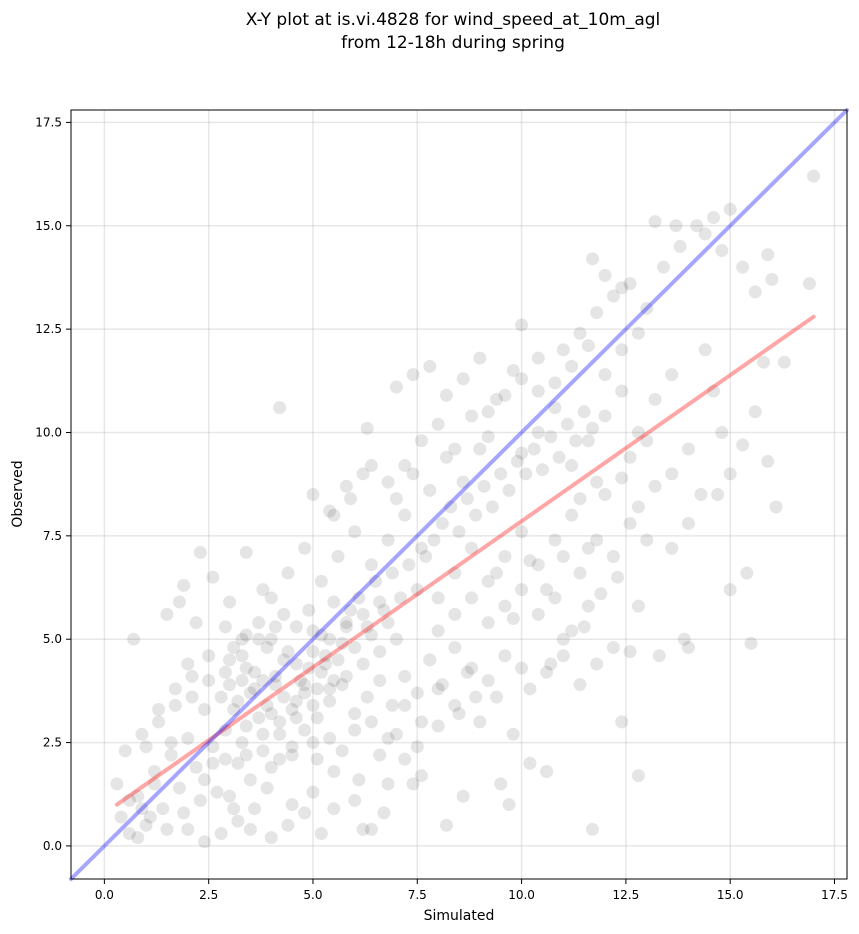  Describe the element at coordinates (52, 639) in the screenshot. I see `y-tick-label: 5.0` at that location.